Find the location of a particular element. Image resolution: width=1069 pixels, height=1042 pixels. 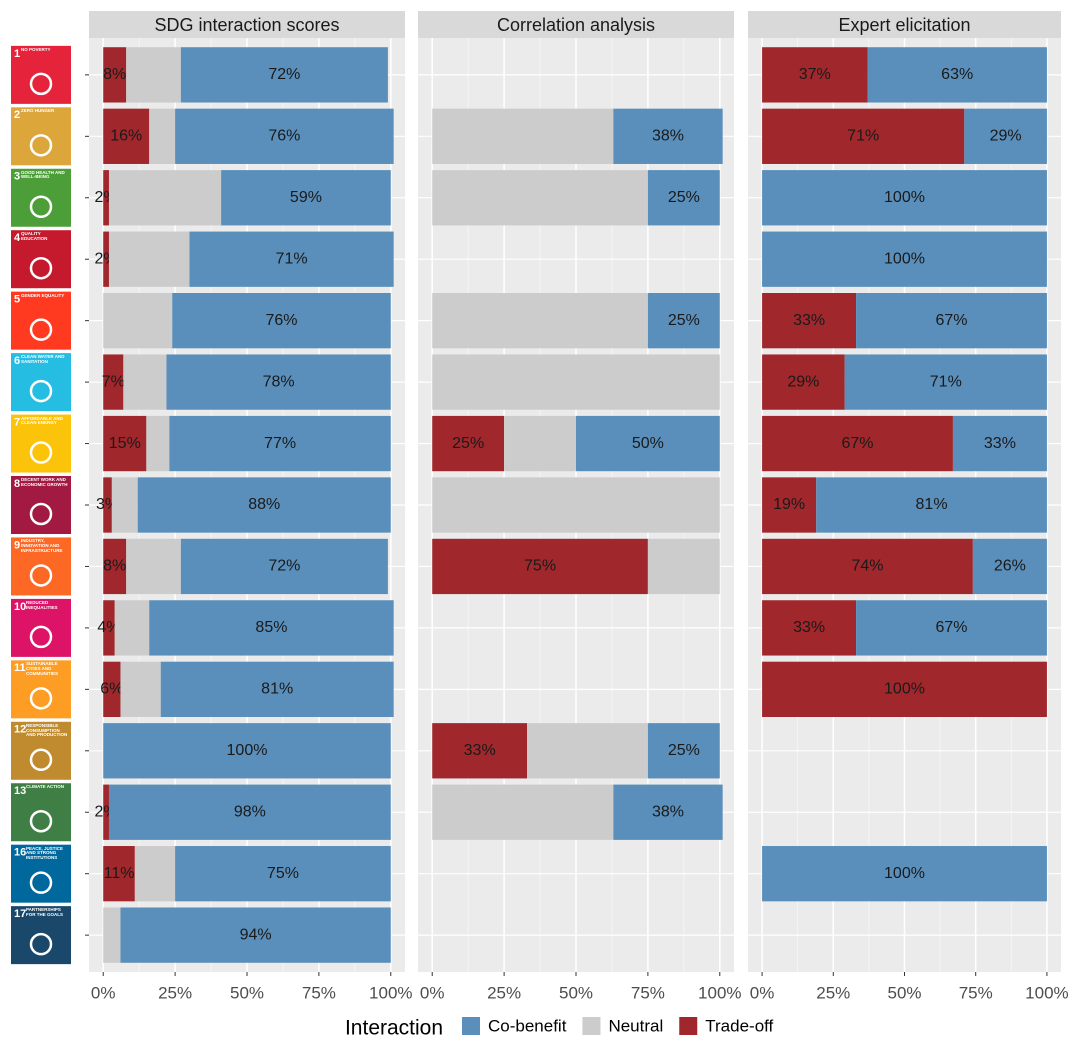

sdg-name: RESPONSIBLE CONSUMPTION AND PRODUCTION is located at coordinates (47, 730).